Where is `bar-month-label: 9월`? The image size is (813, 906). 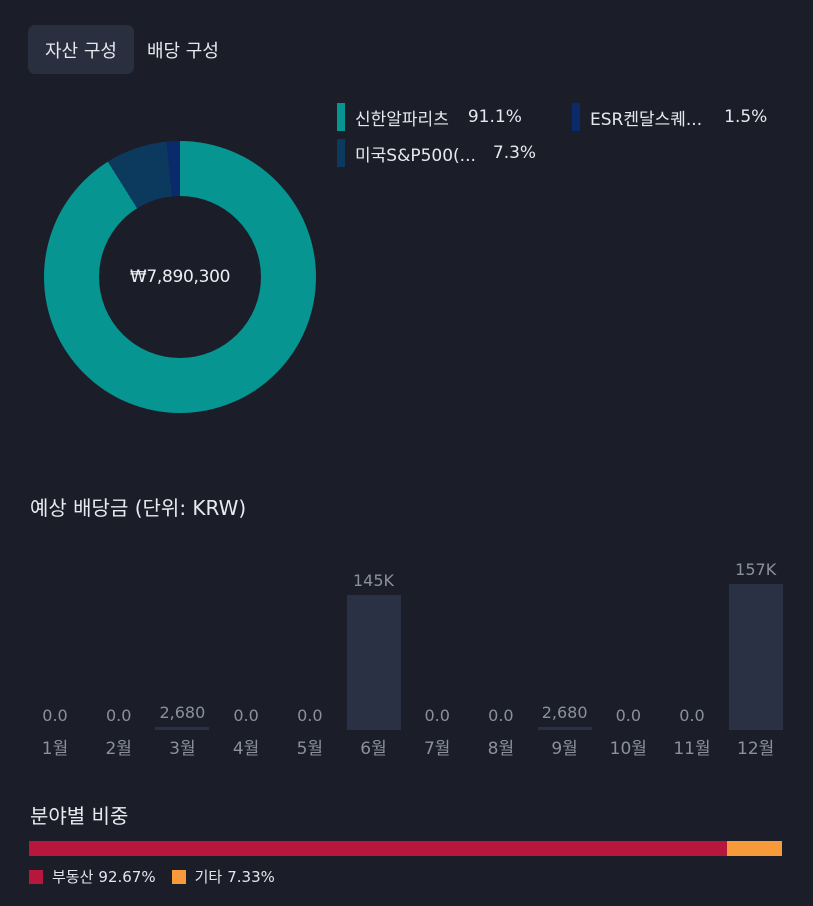 bar-month-label: 9월 is located at coordinates (564, 749).